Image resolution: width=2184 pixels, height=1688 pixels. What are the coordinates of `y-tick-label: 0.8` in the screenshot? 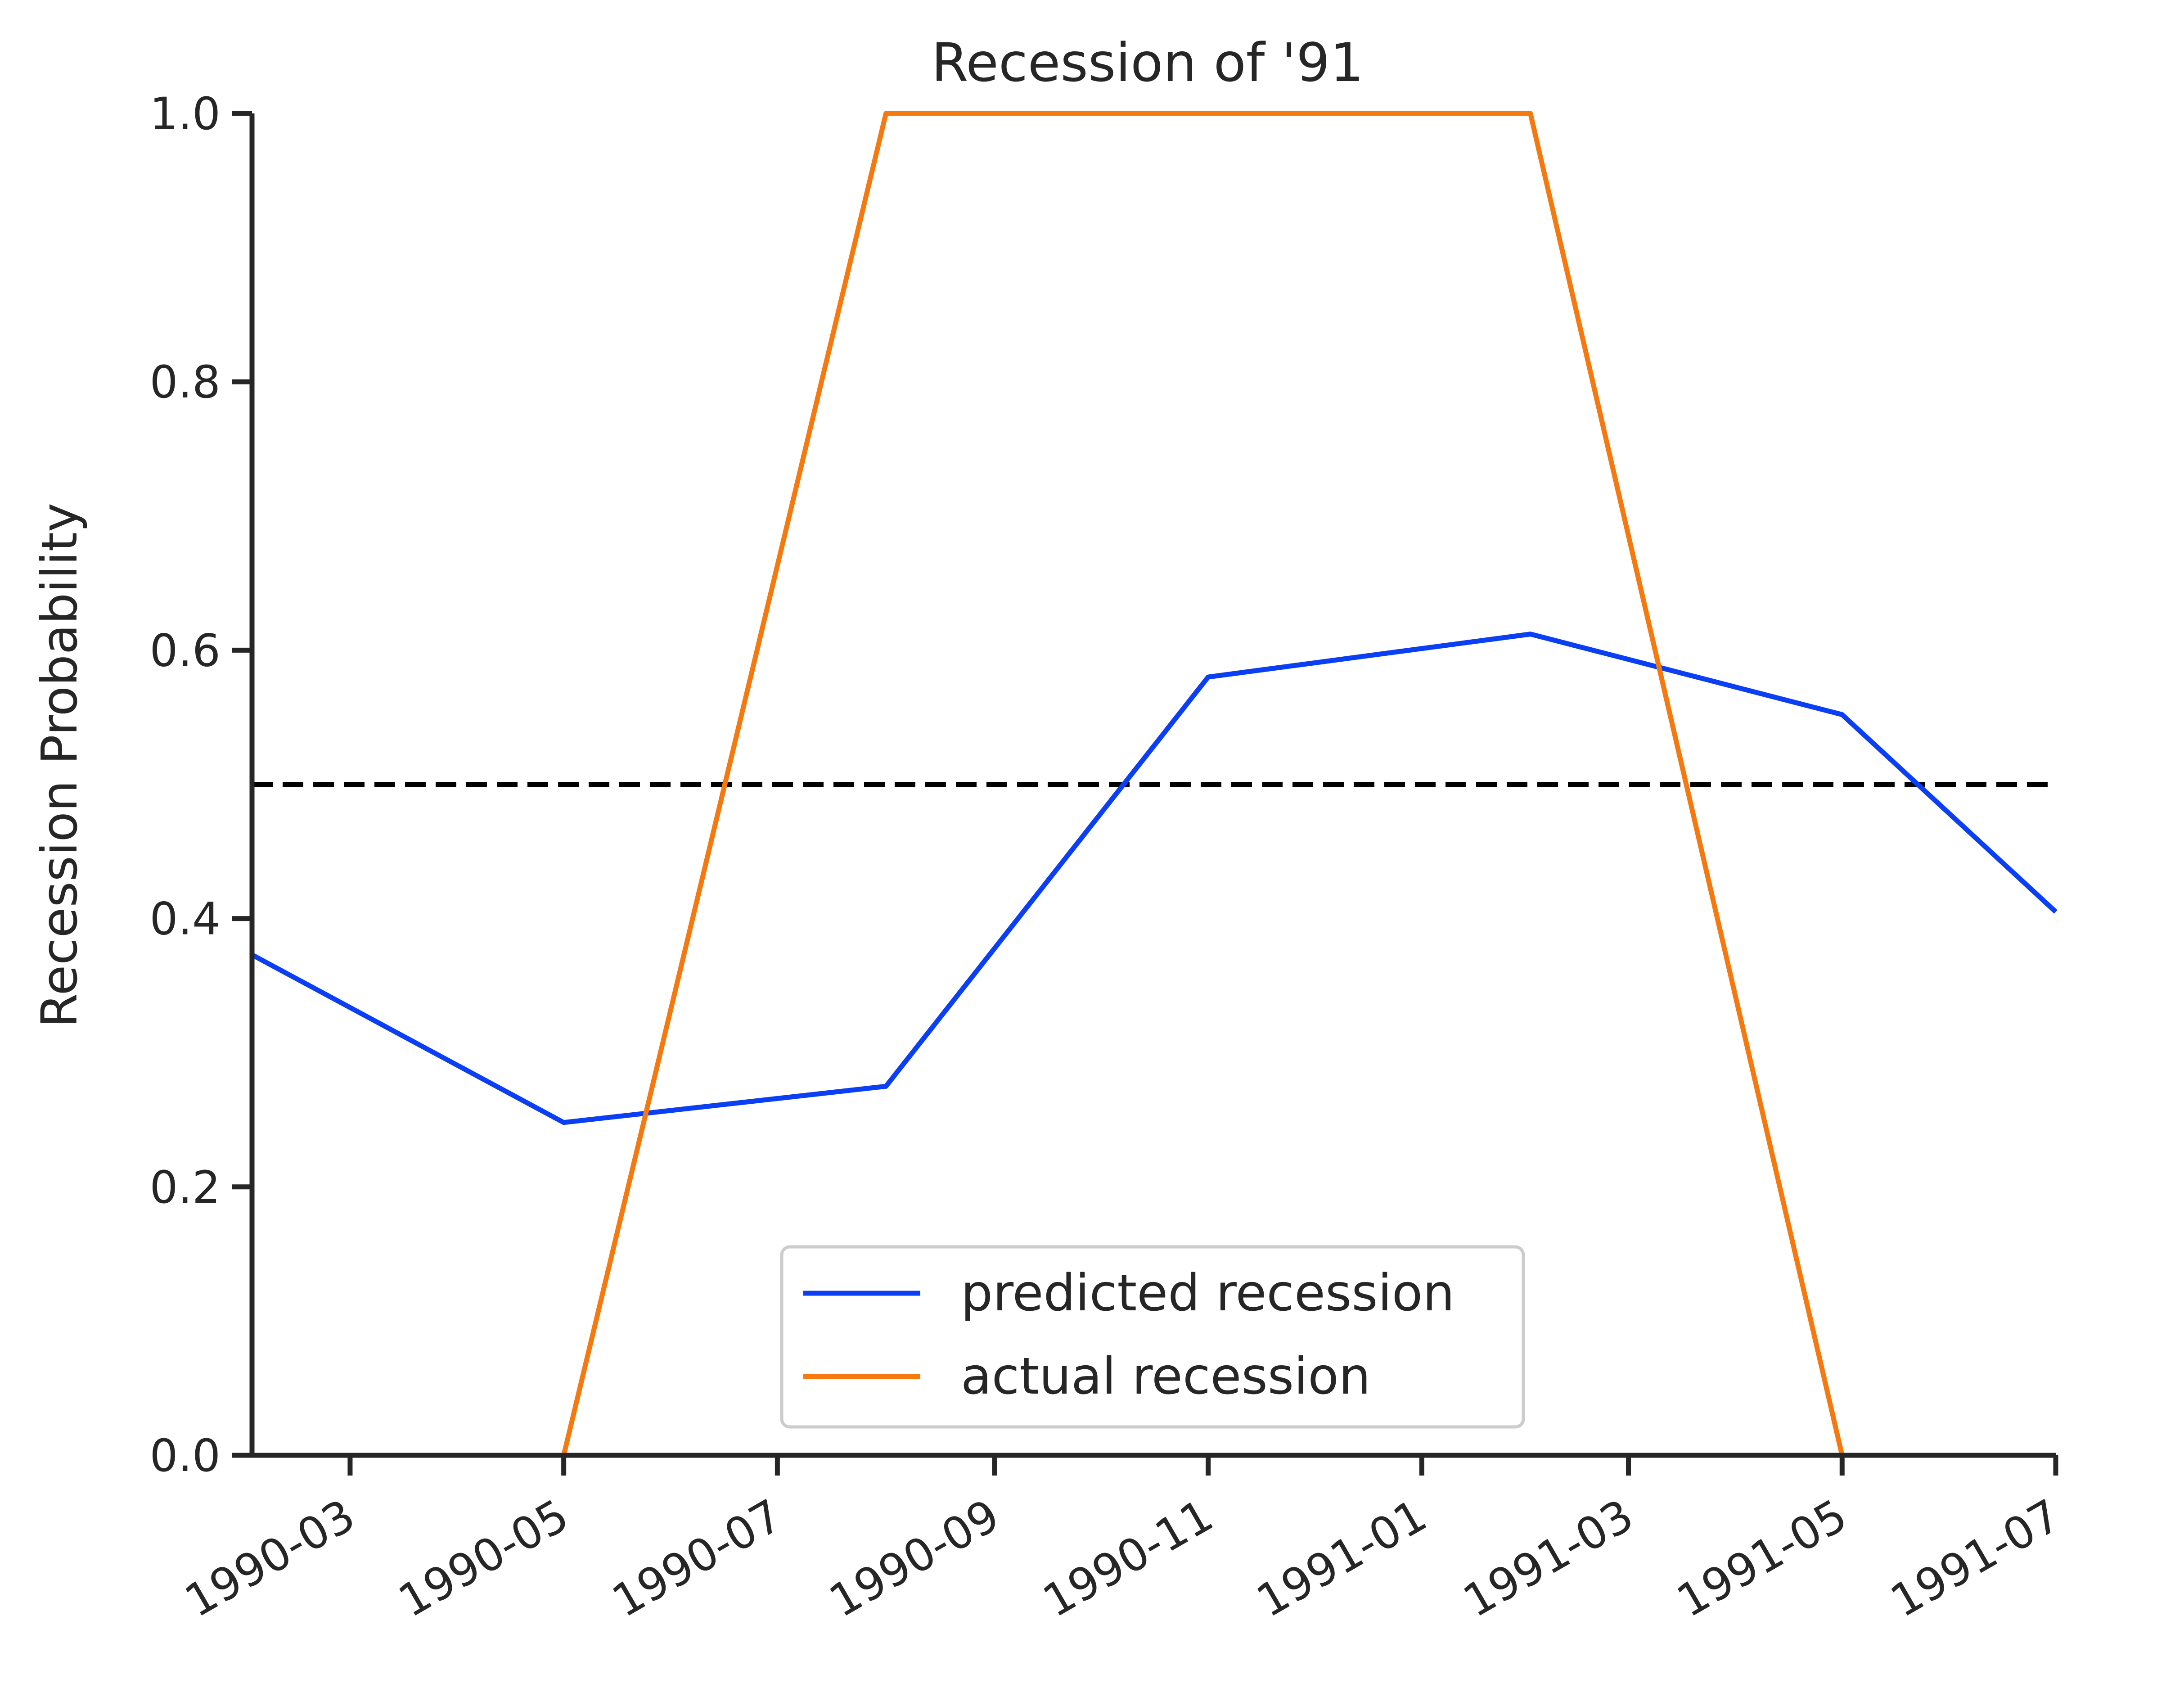 It's located at (186, 382).